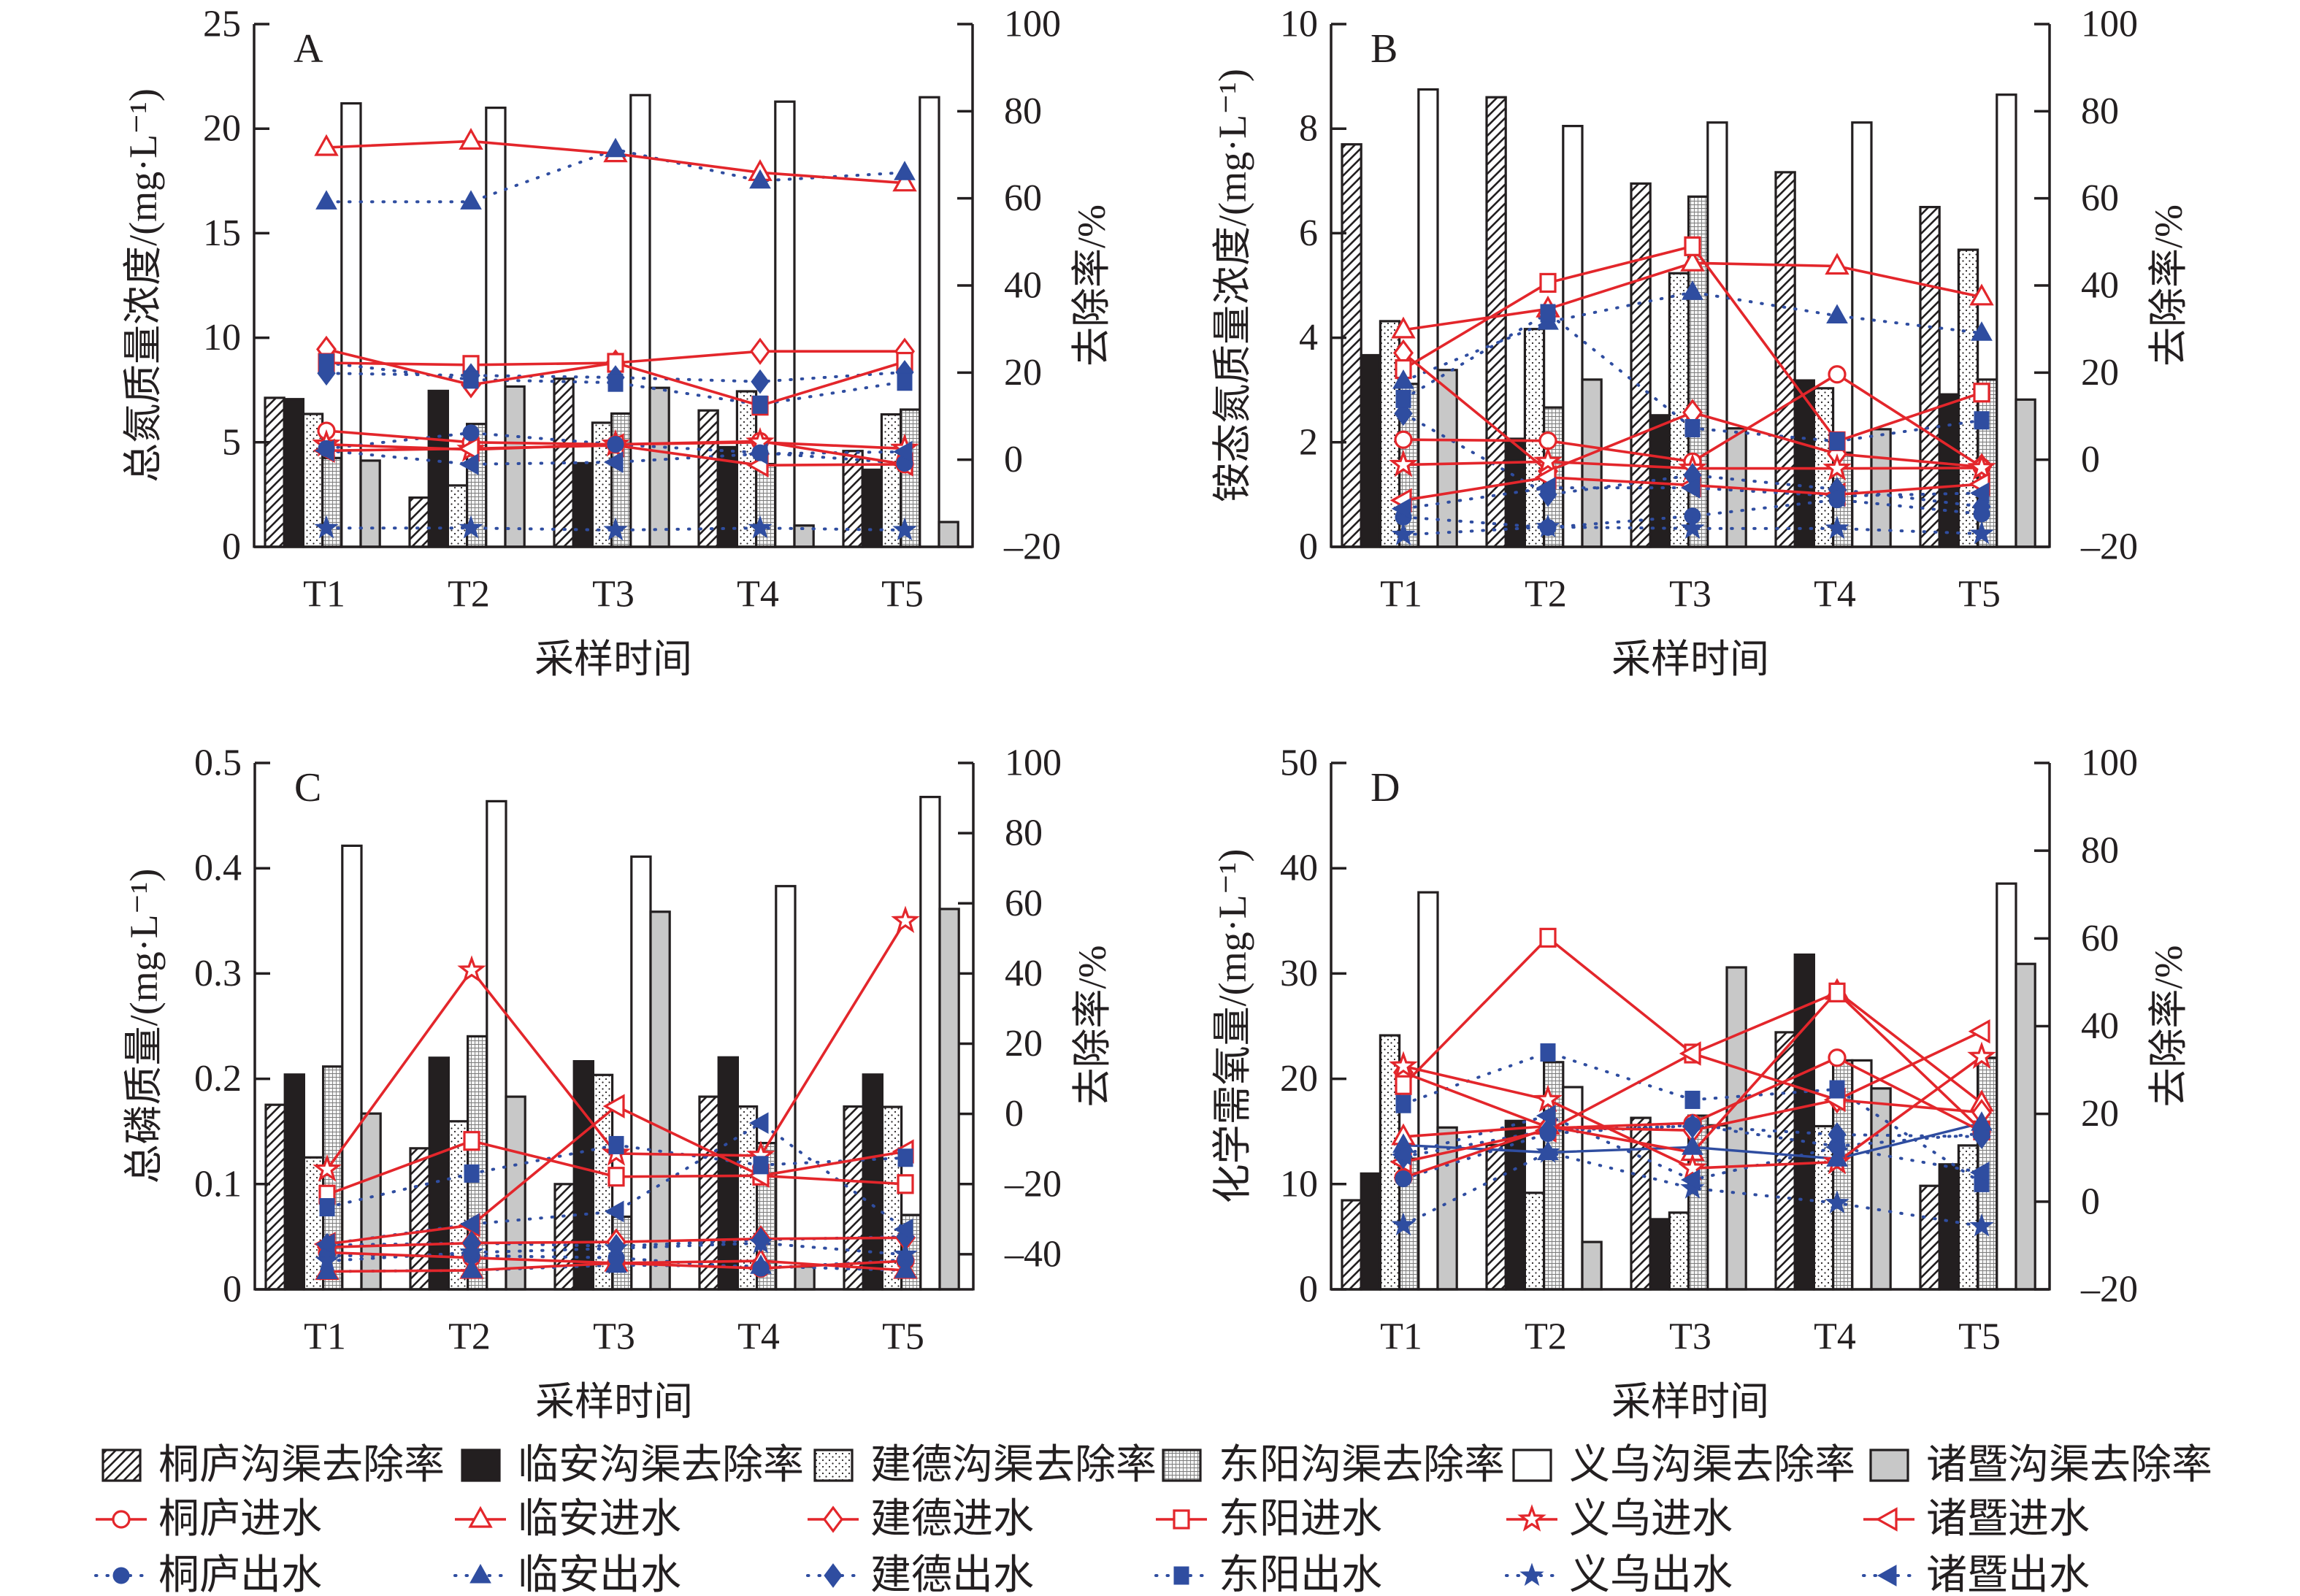 This screenshot has height=1596, width=2300. I want to click on marker-dongyang-outflow-t4, so click(1837, 440).